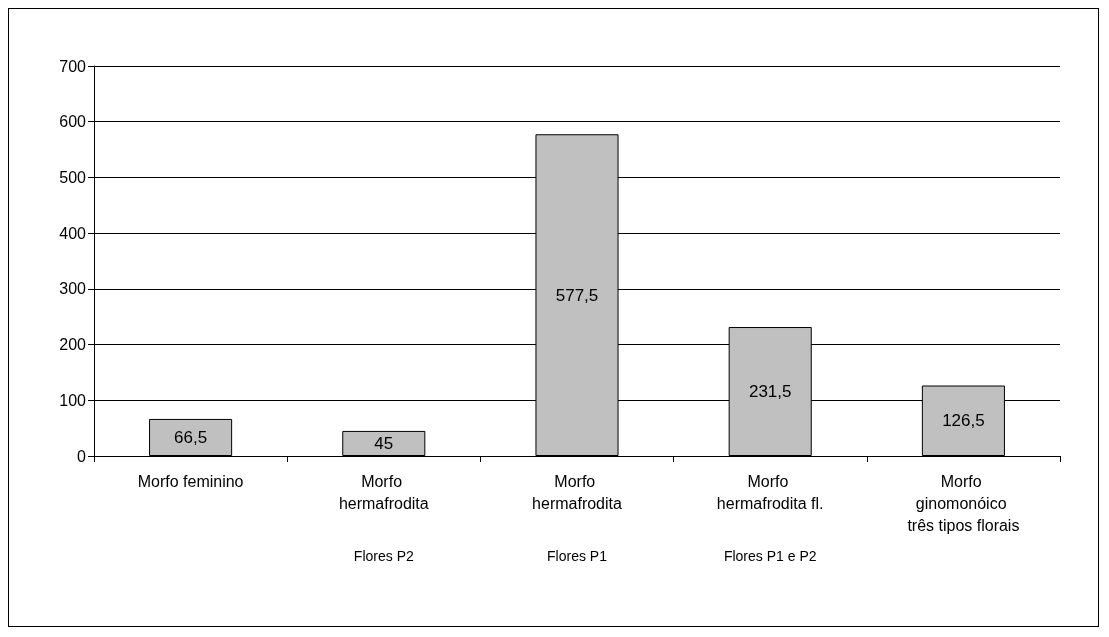  I want to click on y-tick-label: 0, so click(82, 456).